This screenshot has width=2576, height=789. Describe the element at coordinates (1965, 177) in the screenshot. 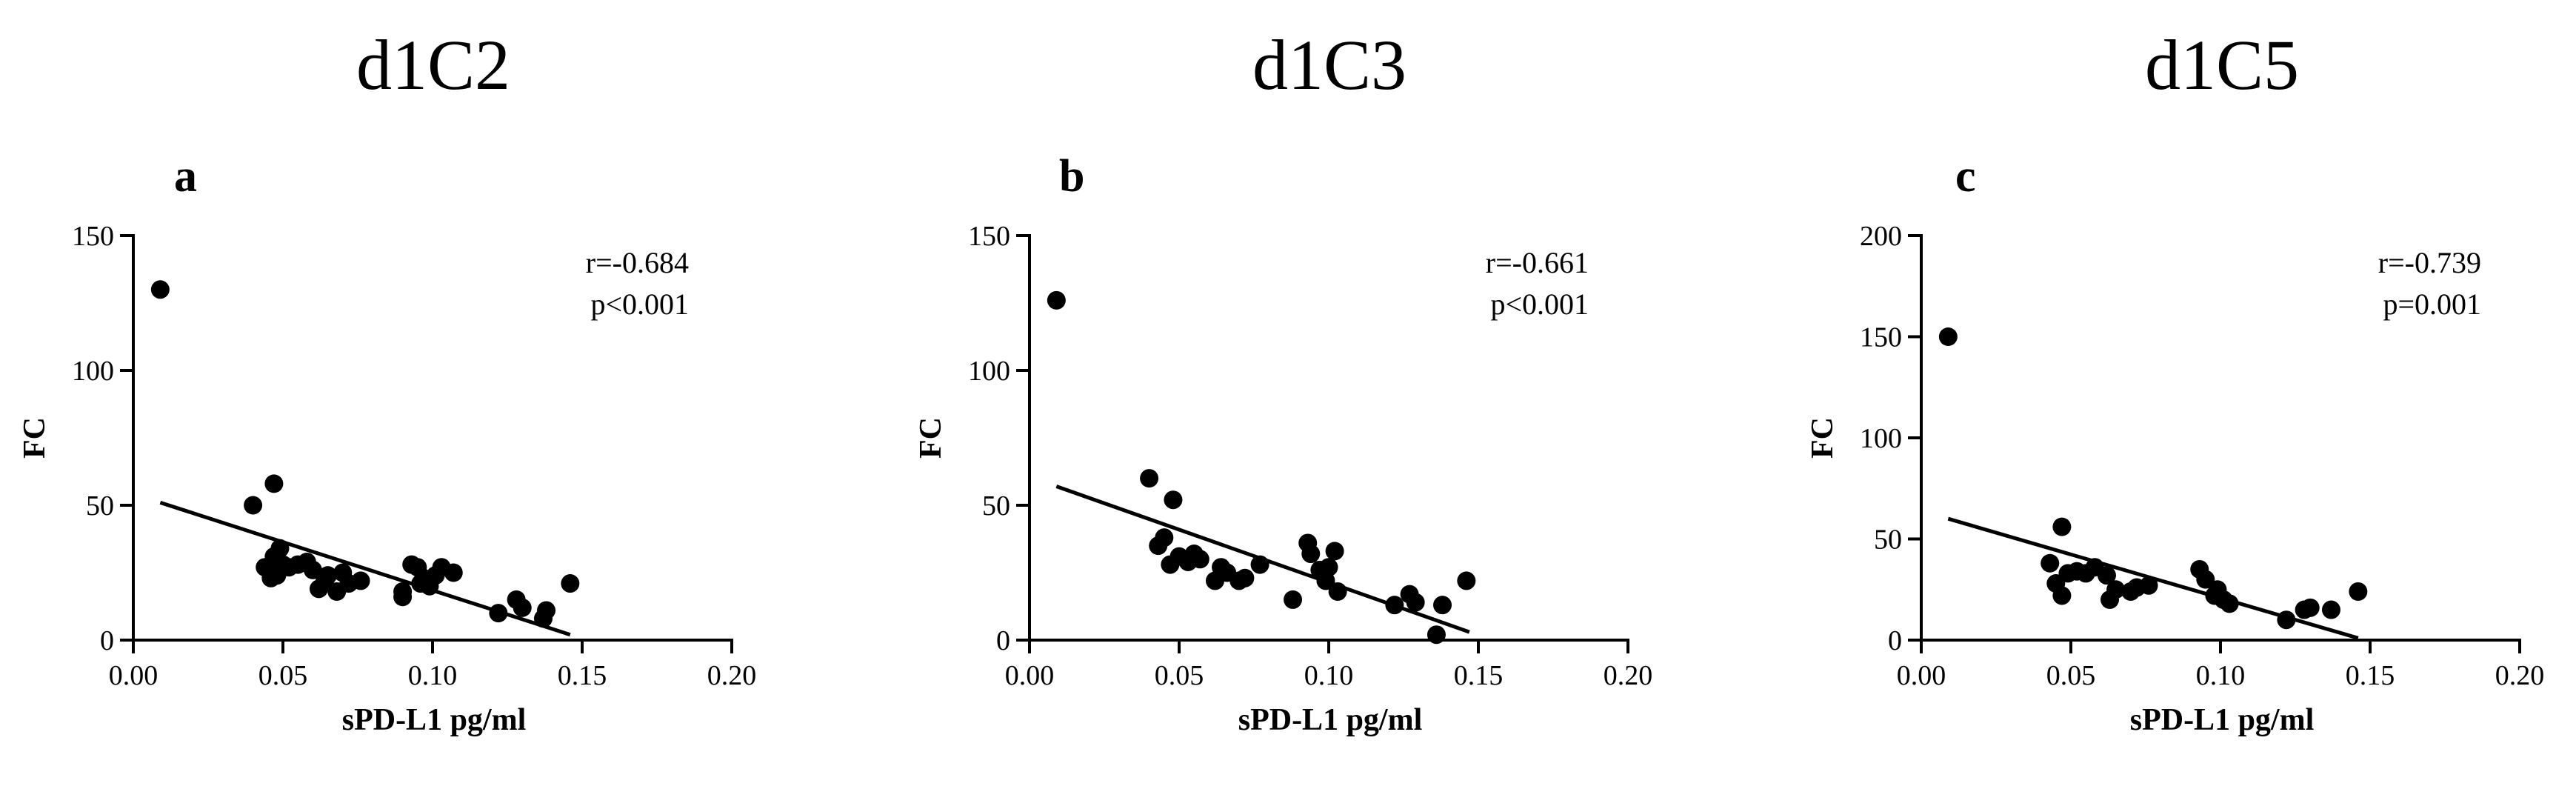

I see `panel-label: c` at that location.